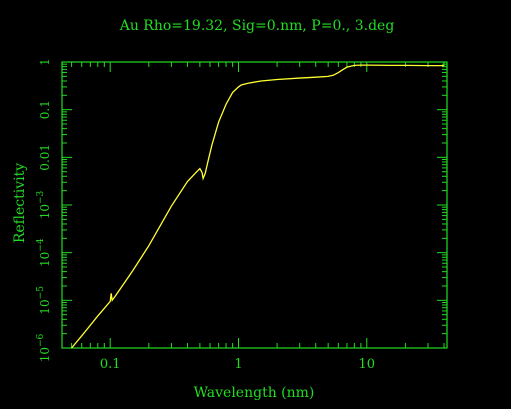 This screenshot has height=409, width=511. I want to click on y-tick-labels: 10−6 10−5 10−4 10−3 0.01 0.1 1, so click(44, 210).